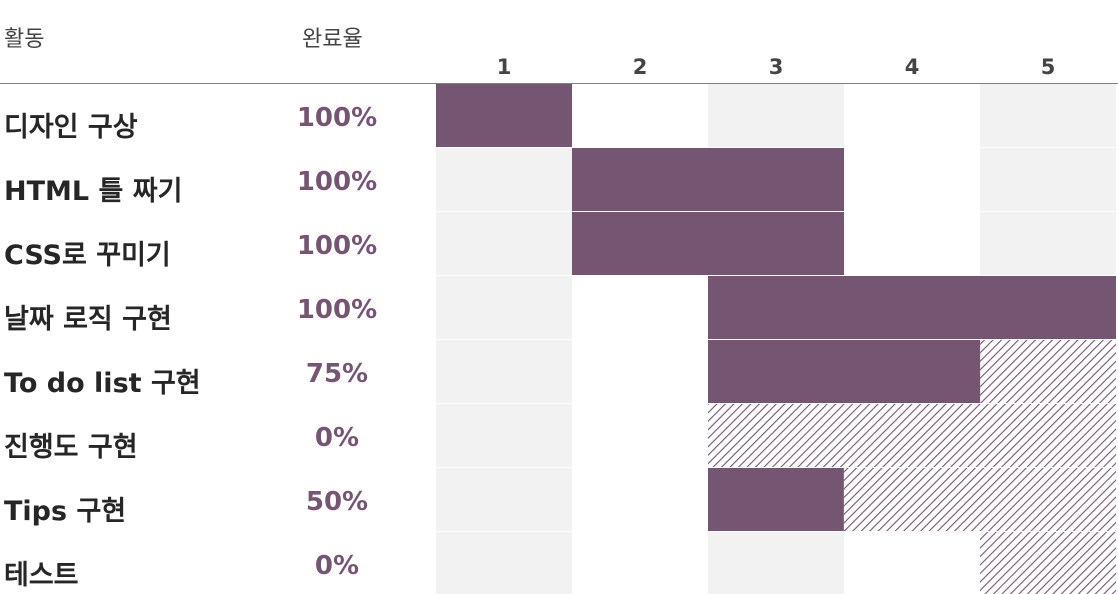 This screenshot has width=1118, height=594. I want to click on activity-label: 진행도 구현, so click(71, 447).